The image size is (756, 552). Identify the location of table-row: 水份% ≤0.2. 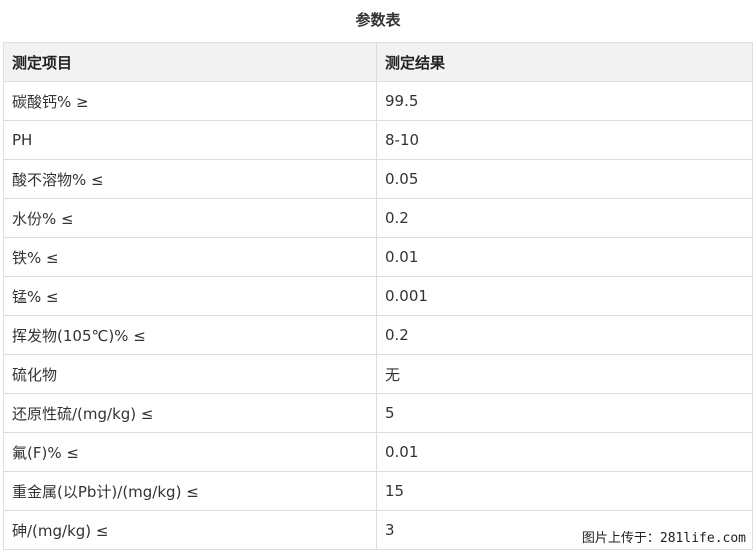
(378, 218).